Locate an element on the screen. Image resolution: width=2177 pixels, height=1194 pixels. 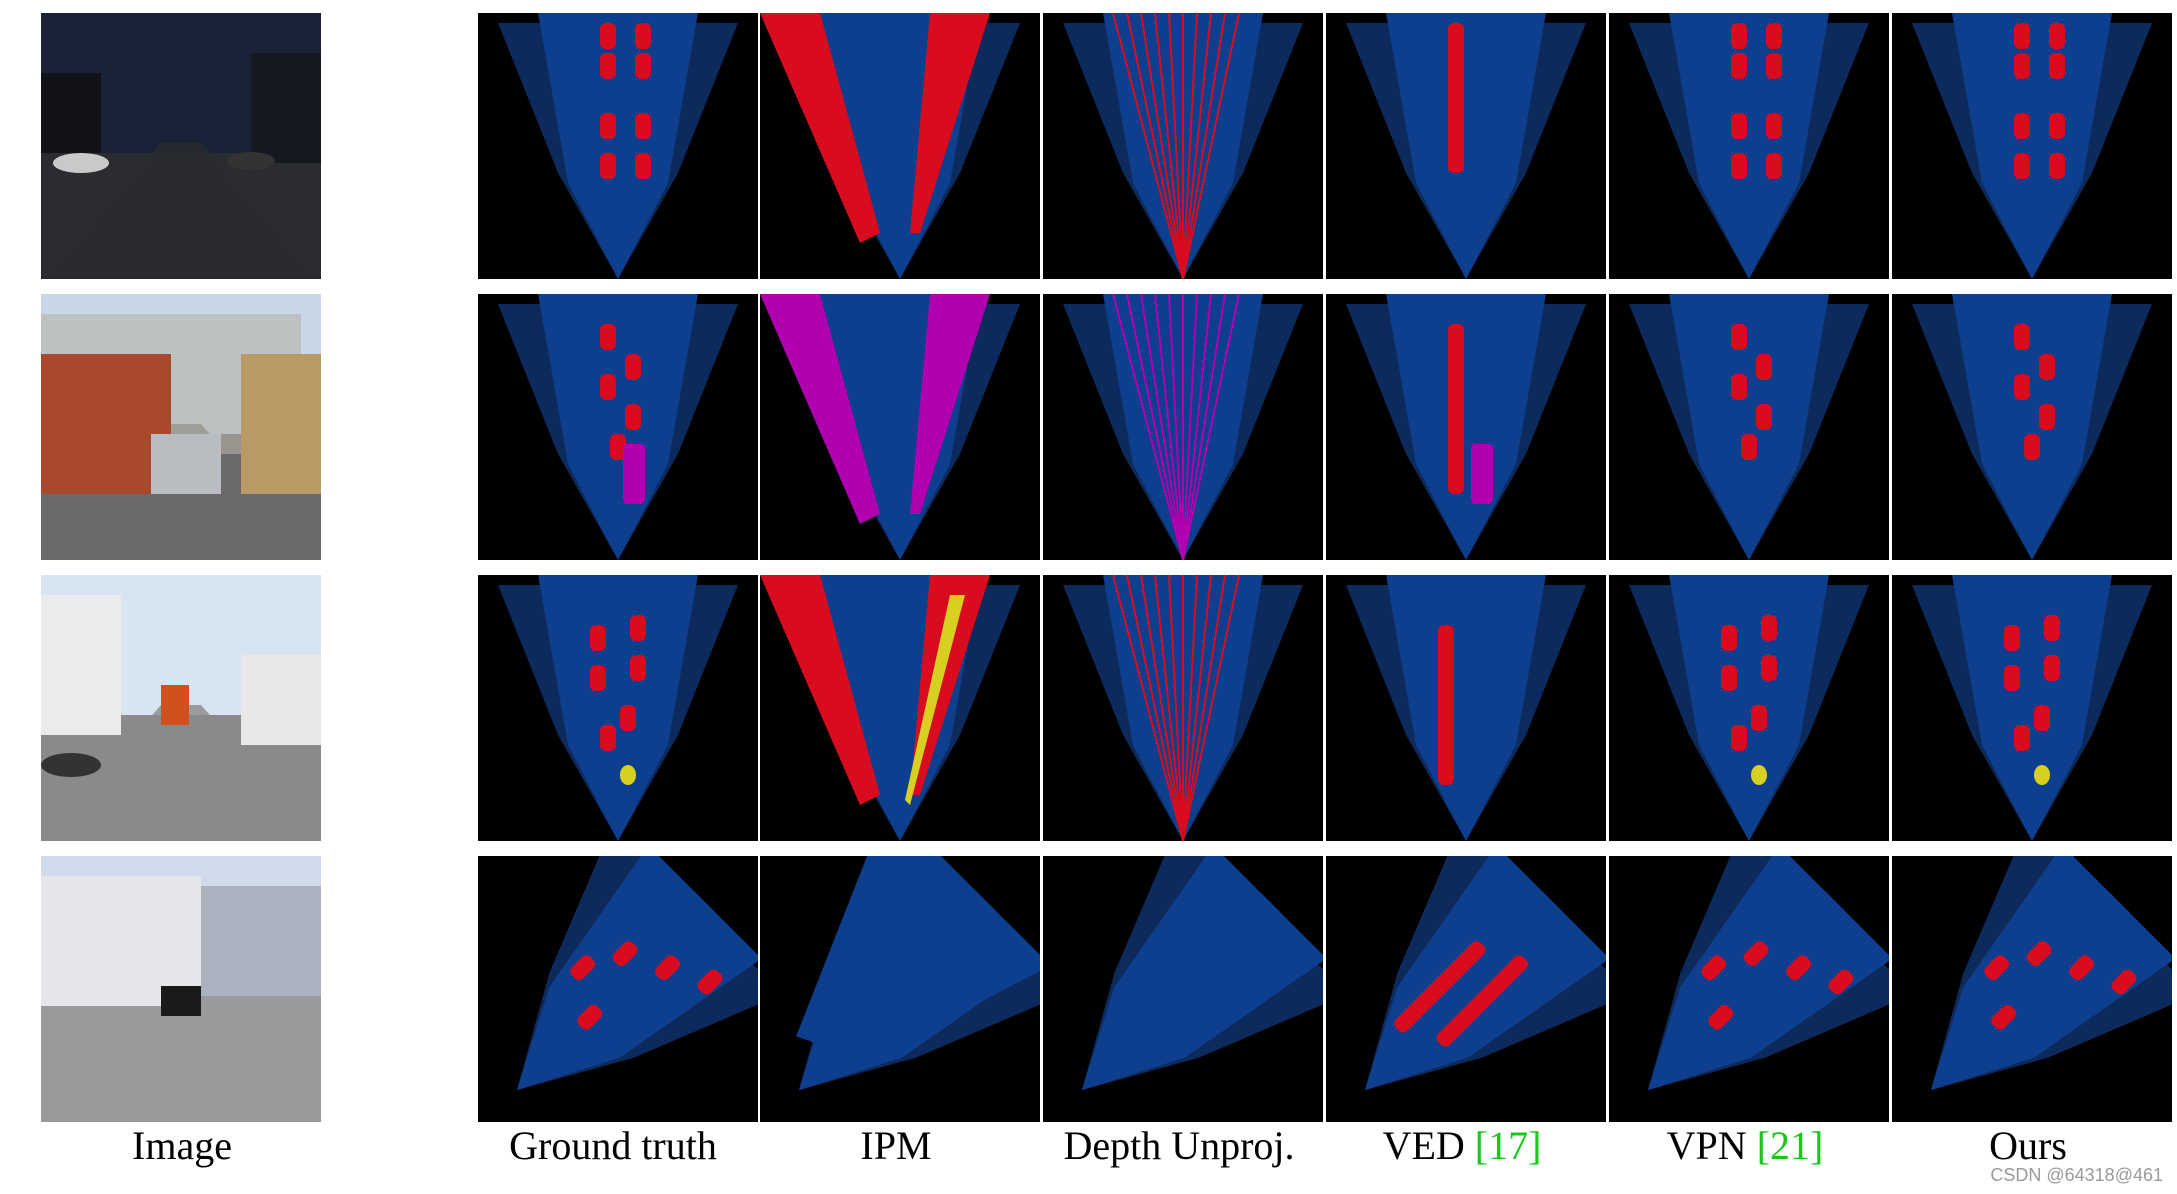
ved-citation: 17 is located at coordinates (1508, 1145).